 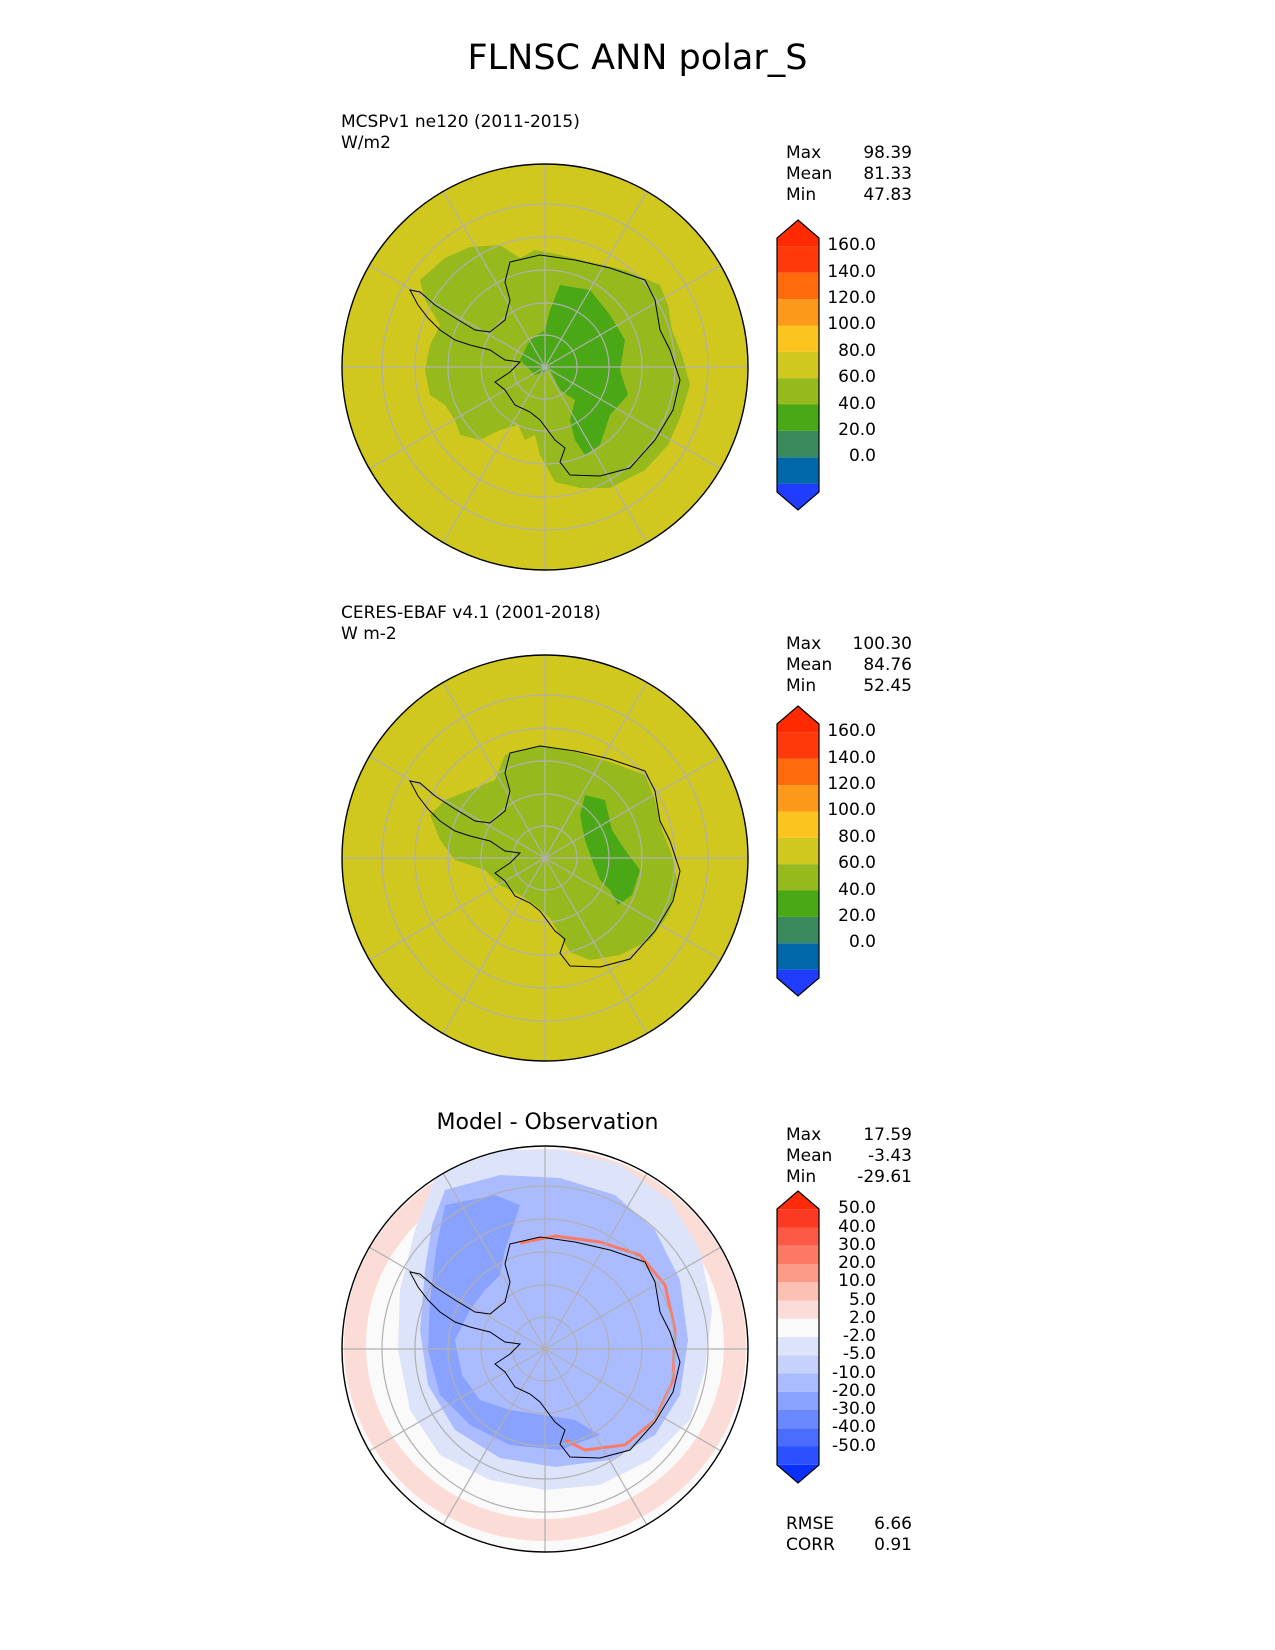 What do you see at coordinates (849, 665) in the screenshot?
I see `panel2-stats: Max 100.30 Mean 84.76 Min 52.45` at bounding box center [849, 665].